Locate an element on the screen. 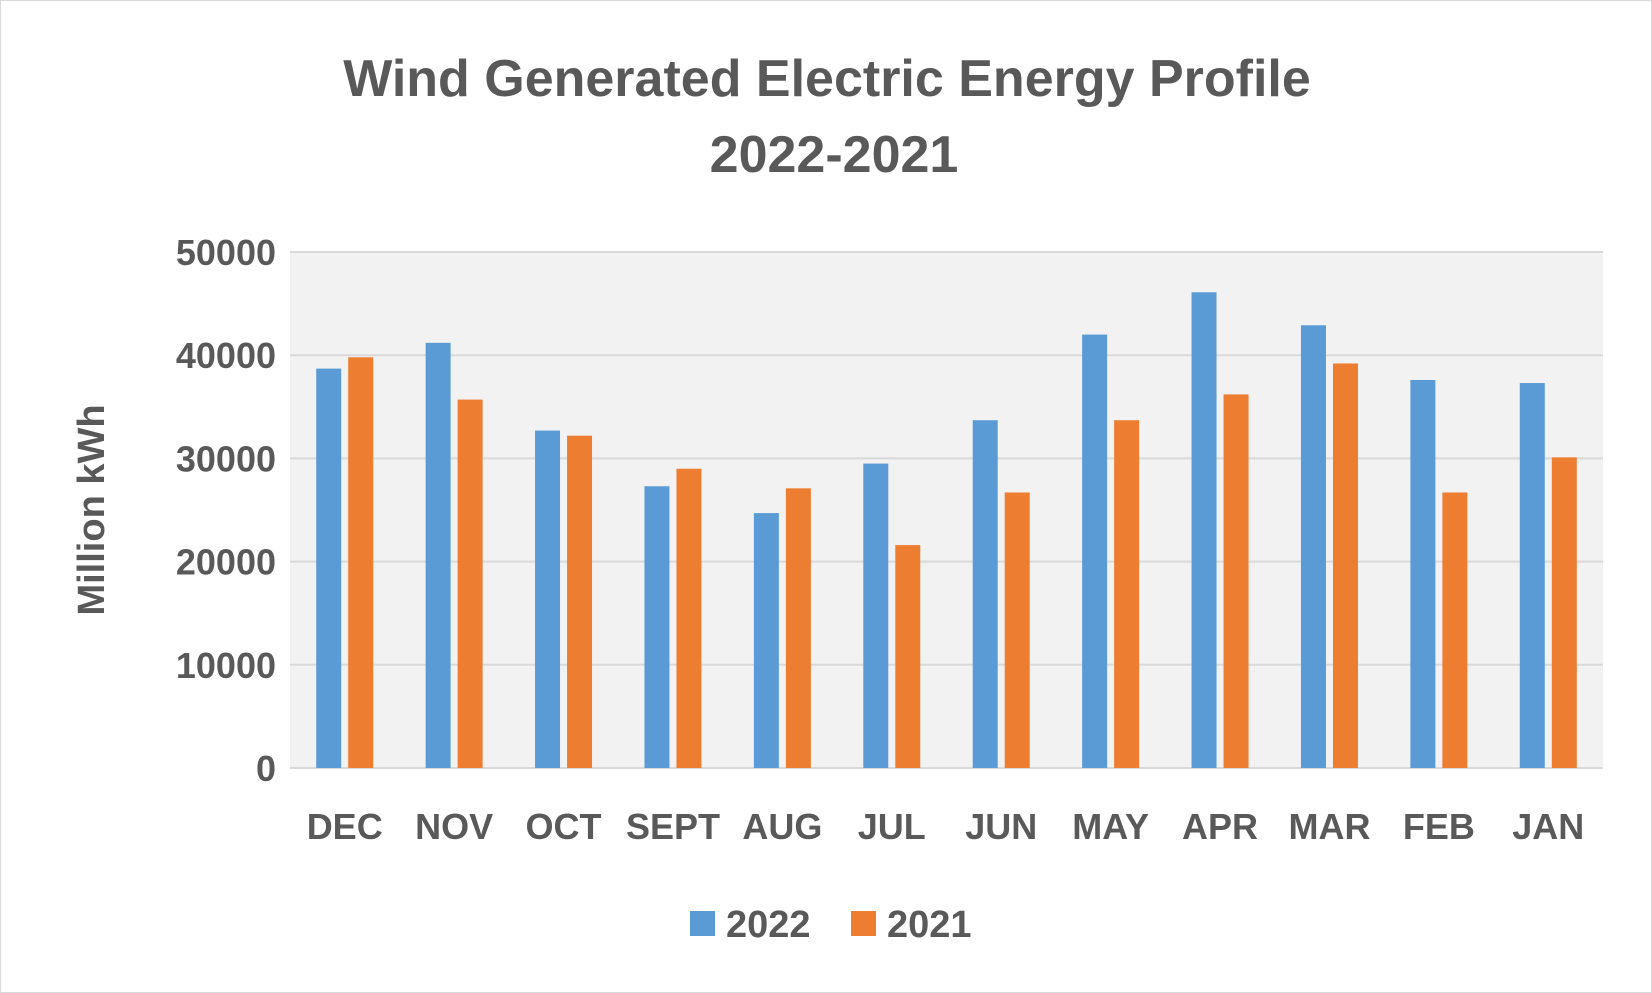 This screenshot has width=1652, height=993. legend-swatch-2022 is located at coordinates (702, 923).